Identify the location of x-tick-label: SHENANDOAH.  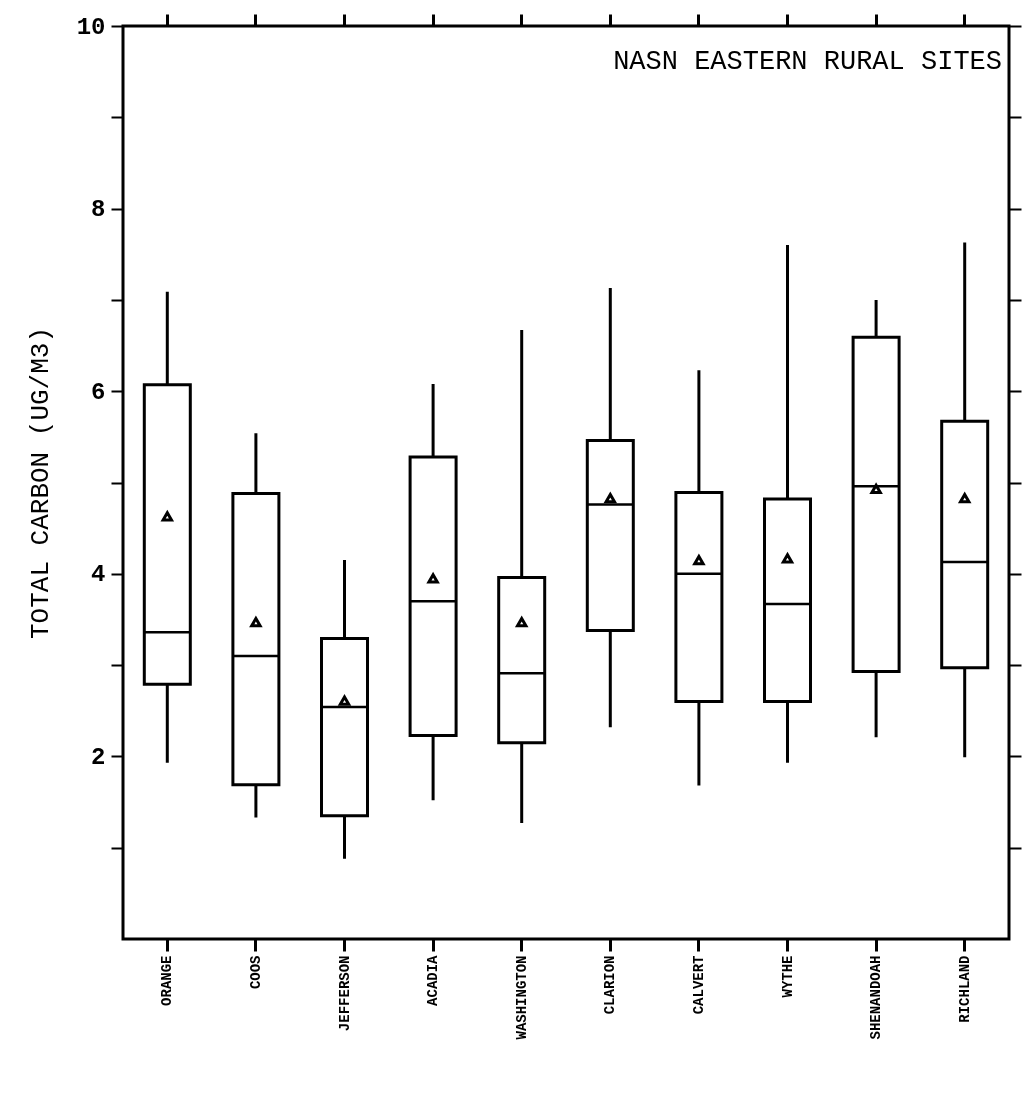
(876, 997).